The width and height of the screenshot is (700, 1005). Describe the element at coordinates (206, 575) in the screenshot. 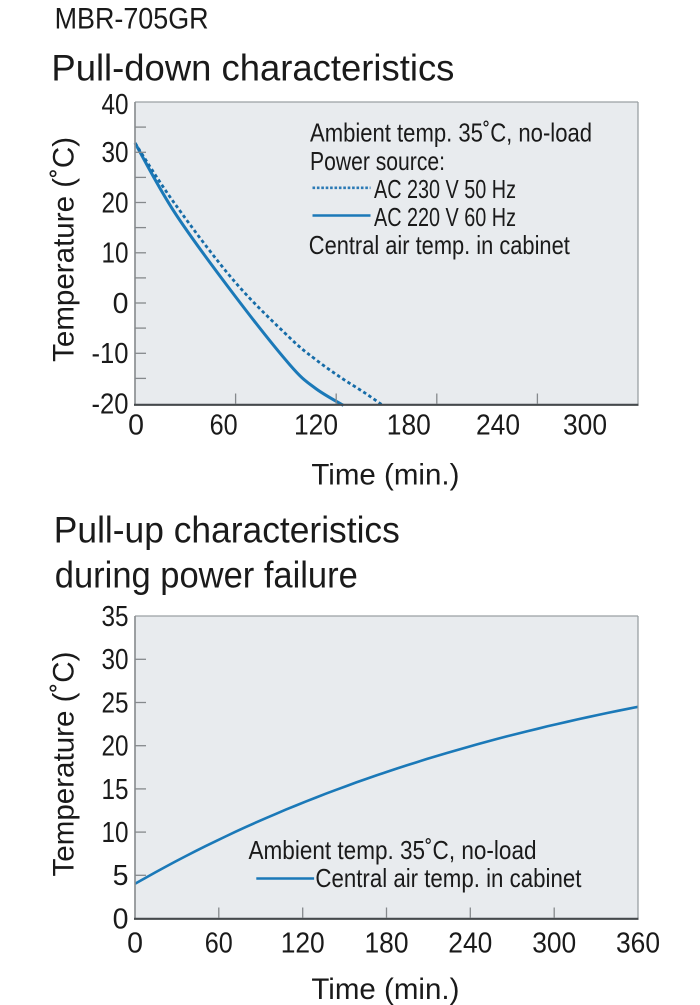

I see `svg-text: during power failure` at that location.